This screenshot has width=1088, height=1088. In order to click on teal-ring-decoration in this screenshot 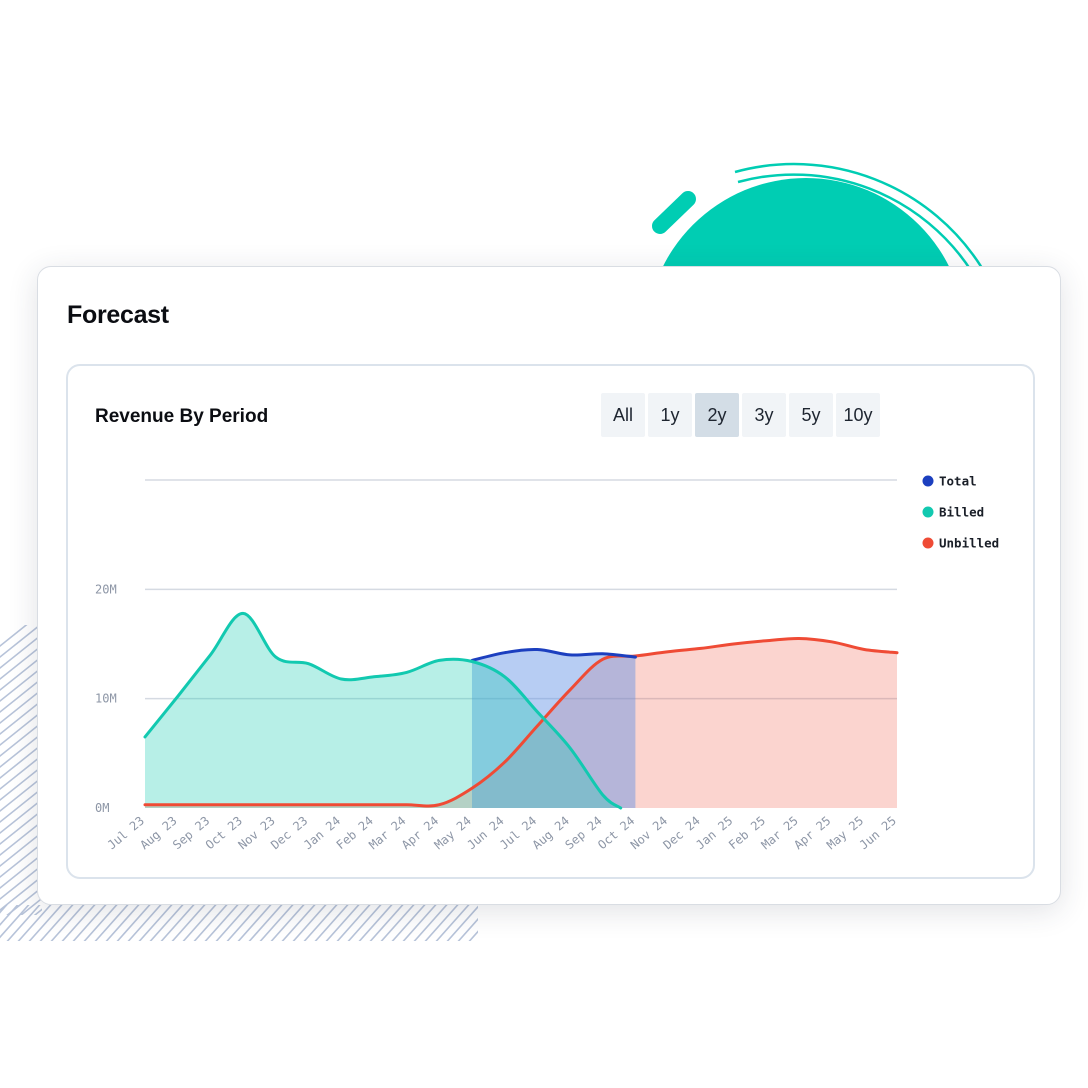, I will do `click(859, 215)`.